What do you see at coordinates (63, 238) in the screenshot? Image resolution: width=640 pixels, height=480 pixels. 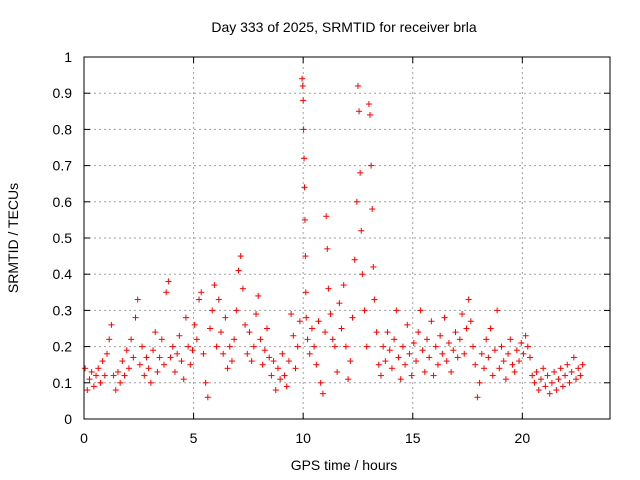 I see `y-tick-label: 0.5` at bounding box center [63, 238].